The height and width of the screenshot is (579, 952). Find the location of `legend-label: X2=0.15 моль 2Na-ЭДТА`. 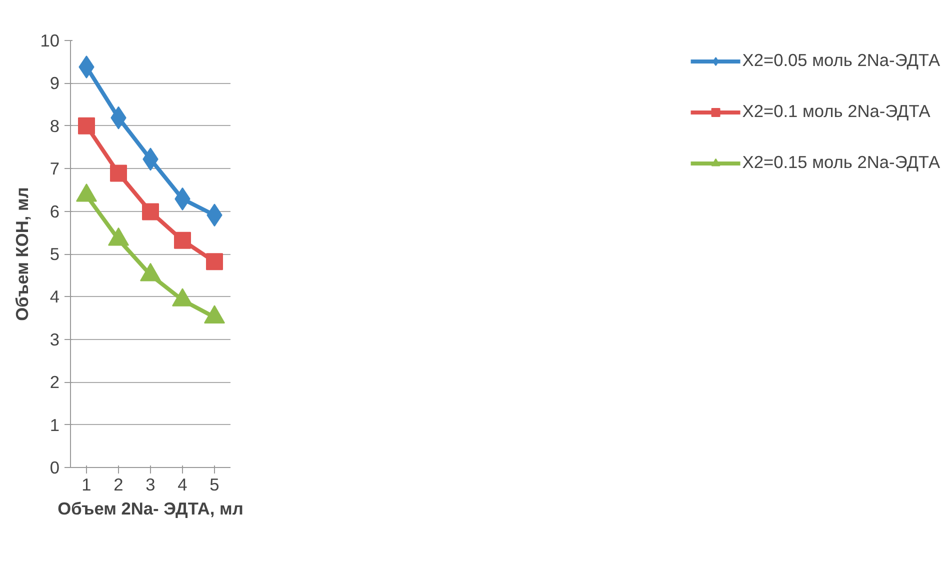

legend-label: X2=0.15 моль 2Na-ЭДТА is located at coordinates (841, 162).